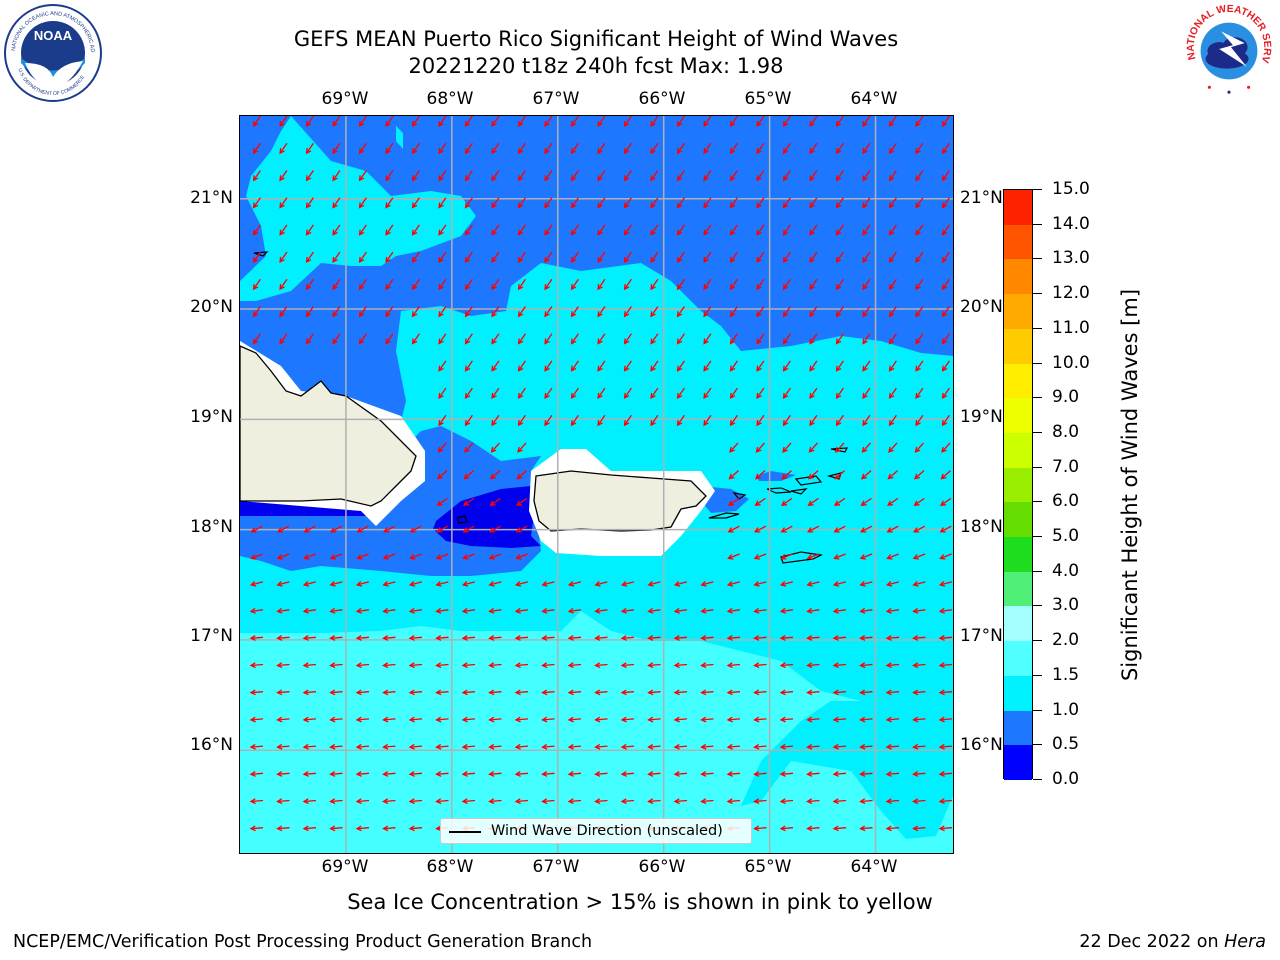 This screenshot has width=1280, height=960. Describe the element at coordinates (1071, 293) in the screenshot. I see `colorbar-tick-label: 12.0` at that location.